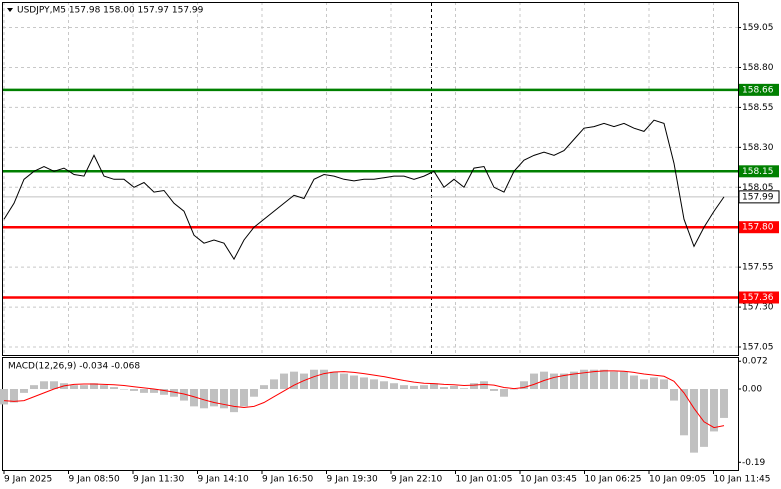  Describe the element at coordinates (677, 480) in the screenshot. I see `x-tick-label: 10 Jan 09:05` at that location.